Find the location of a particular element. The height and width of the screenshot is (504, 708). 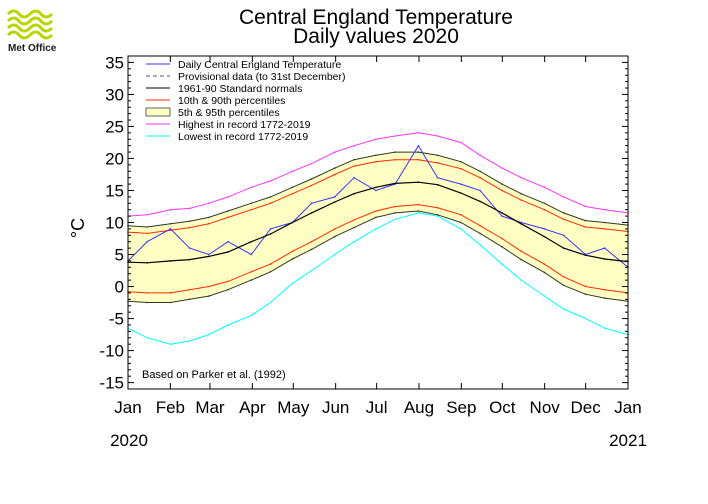

x-tick-label: Aug is located at coordinates (419, 407).